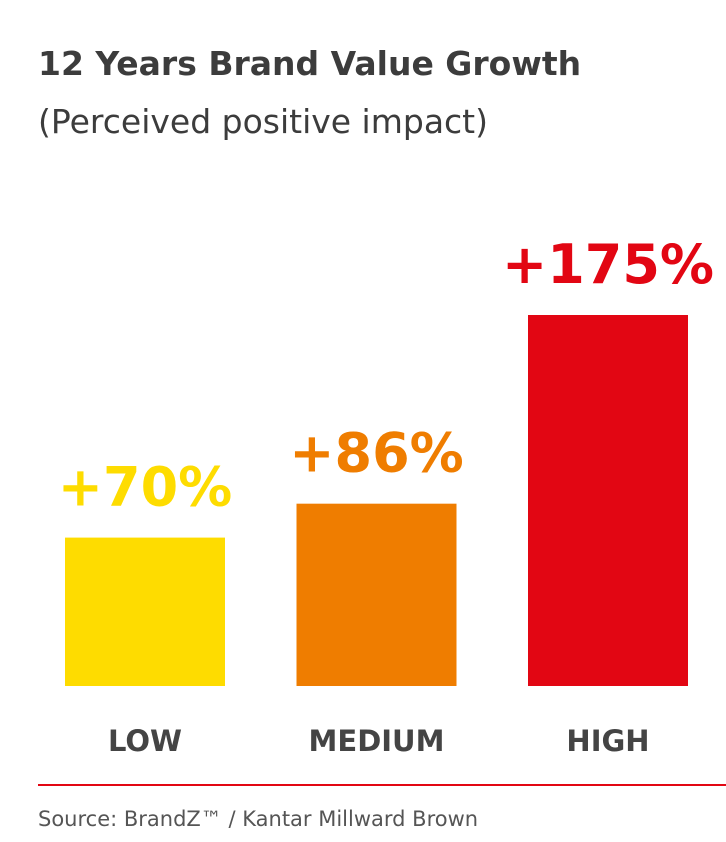 This screenshot has width=726, height=842. I want to click on value-label: +86%, so click(376, 453).